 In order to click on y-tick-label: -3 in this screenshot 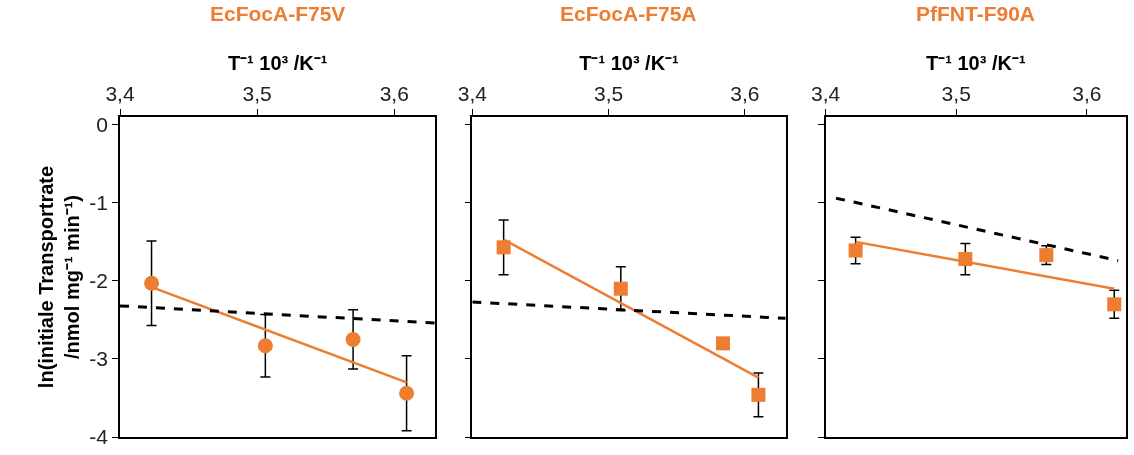, I will do `click(99, 359)`.